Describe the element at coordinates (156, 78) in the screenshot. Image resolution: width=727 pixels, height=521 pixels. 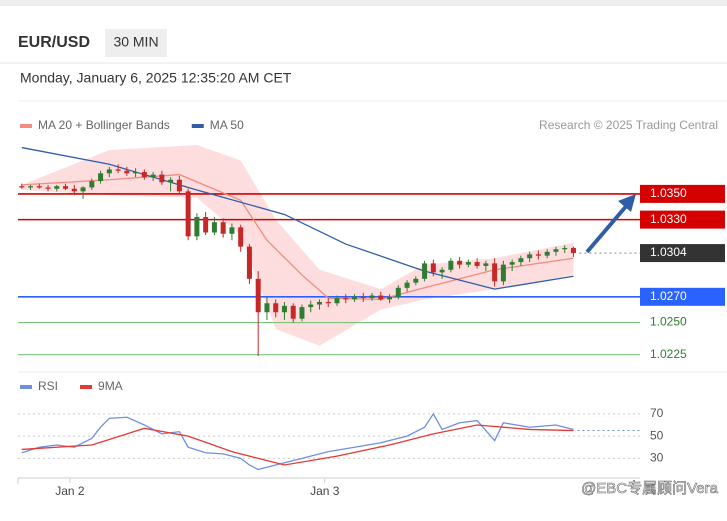
I see `datetime: Monday, January 6, 2025 12:35:20 AM CET` at that location.